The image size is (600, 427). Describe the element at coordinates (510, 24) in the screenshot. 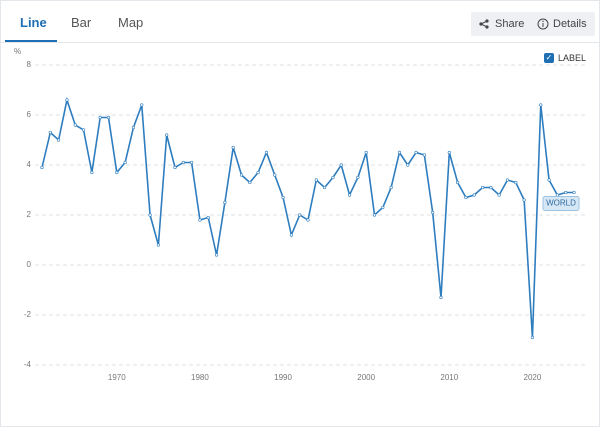

I see `share-label: Share` at that location.